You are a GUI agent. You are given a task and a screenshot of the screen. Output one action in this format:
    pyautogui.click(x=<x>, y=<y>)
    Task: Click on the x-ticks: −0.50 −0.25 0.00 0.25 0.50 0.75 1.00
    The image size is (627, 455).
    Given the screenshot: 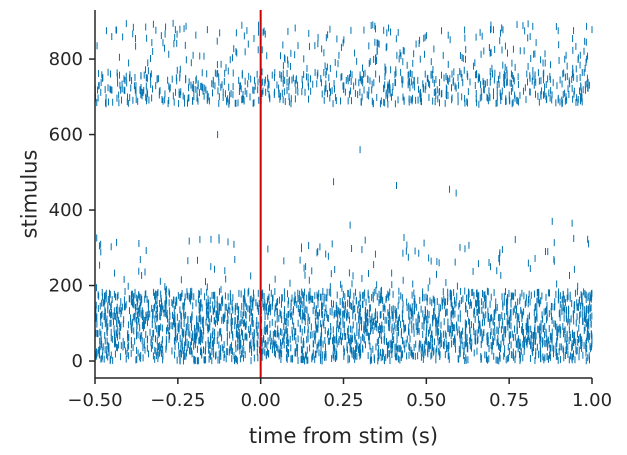 What is the action you would take?
    pyautogui.click(x=339, y=394)
    